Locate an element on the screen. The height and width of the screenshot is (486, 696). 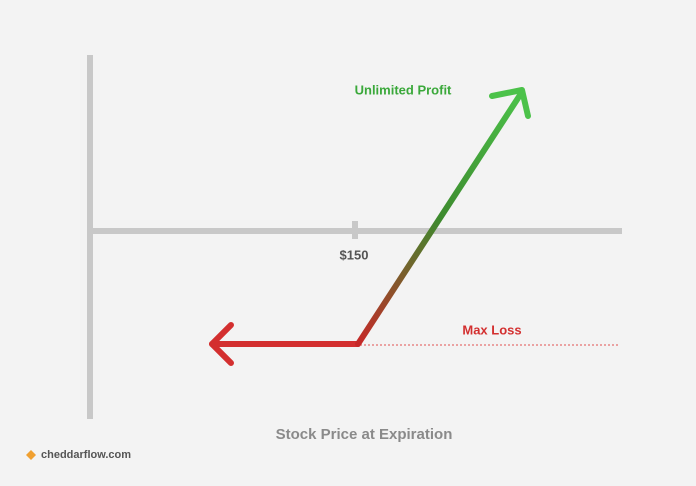
up-arrowhead is located at coordinates (510, 103).